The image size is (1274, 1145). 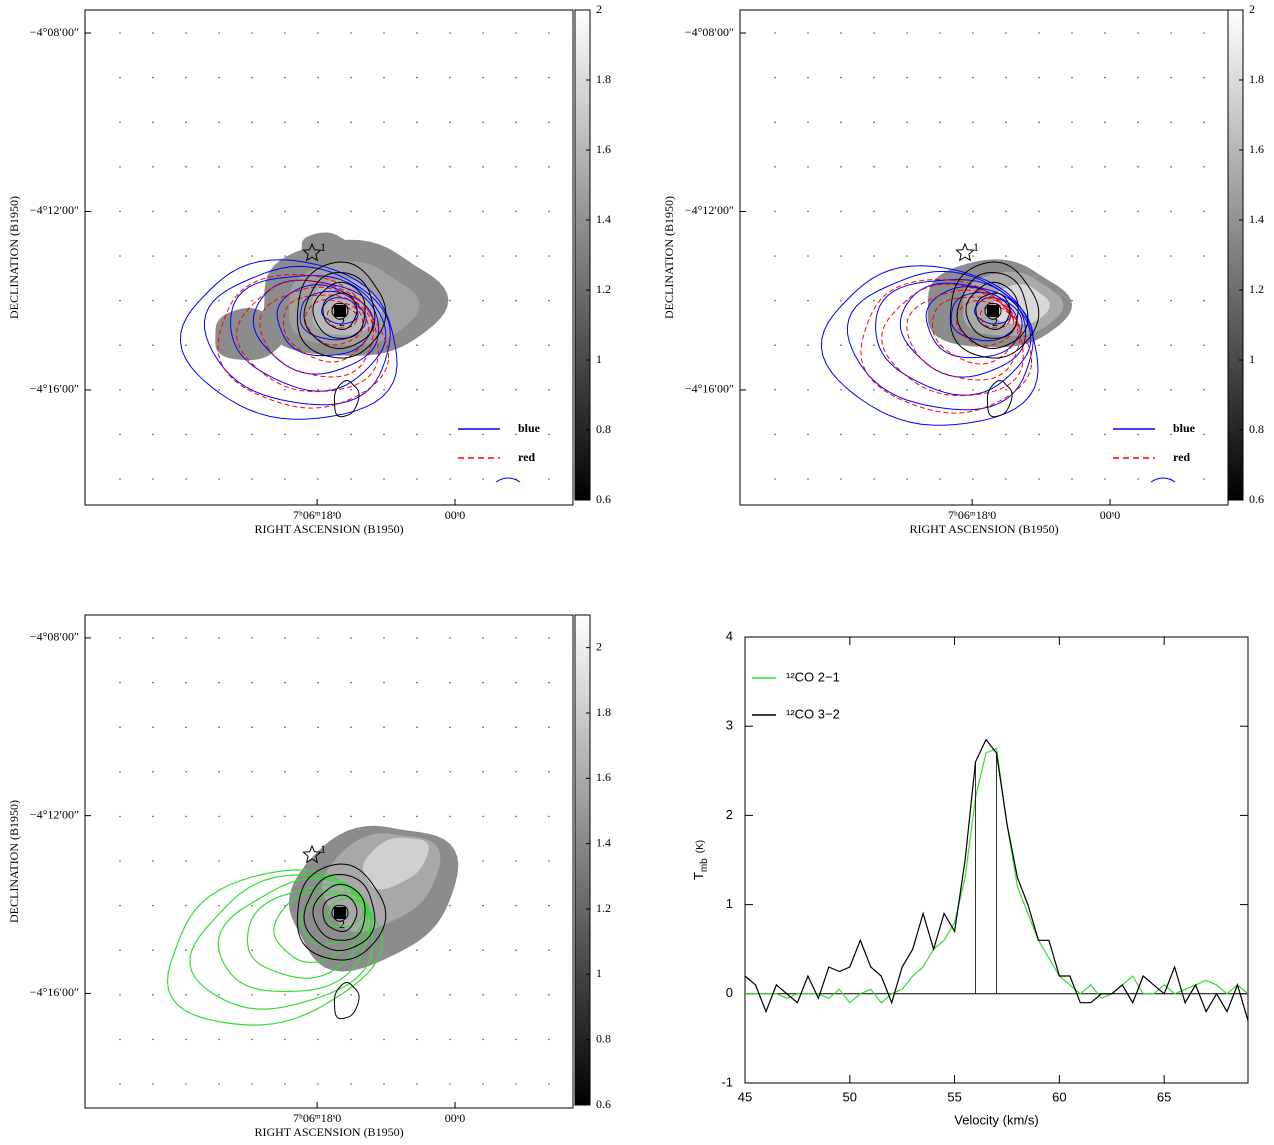 What do you see at coordinates (295, 934) in the screenshot?
I see `green-contour` at bounding box center [295, 934].